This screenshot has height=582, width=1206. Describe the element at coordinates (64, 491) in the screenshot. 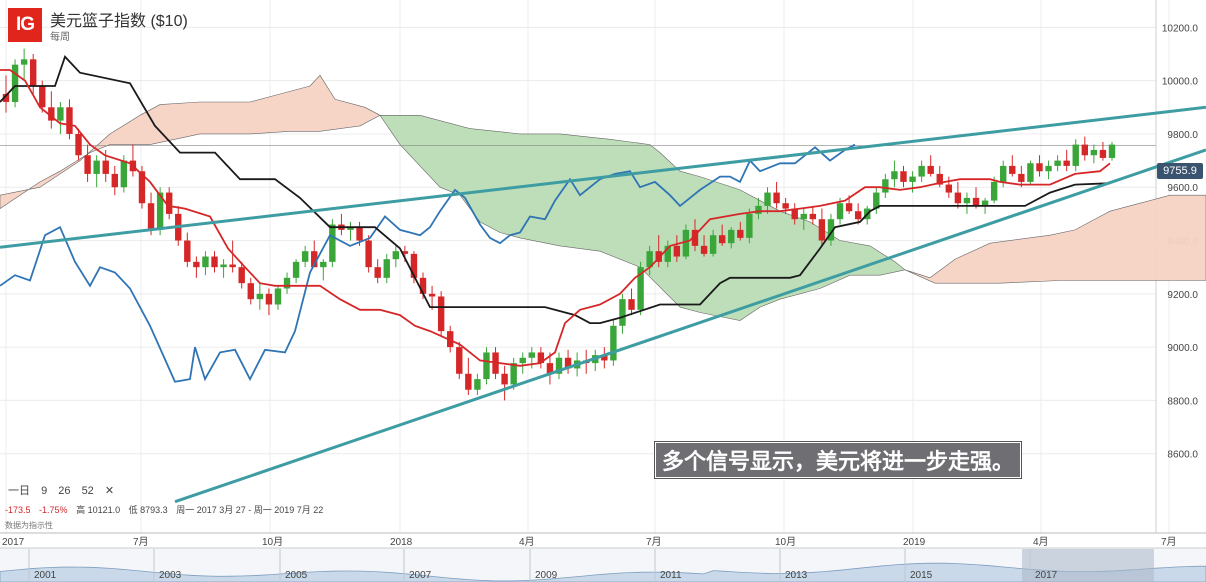

I see `period-kijun: 26` at that location.